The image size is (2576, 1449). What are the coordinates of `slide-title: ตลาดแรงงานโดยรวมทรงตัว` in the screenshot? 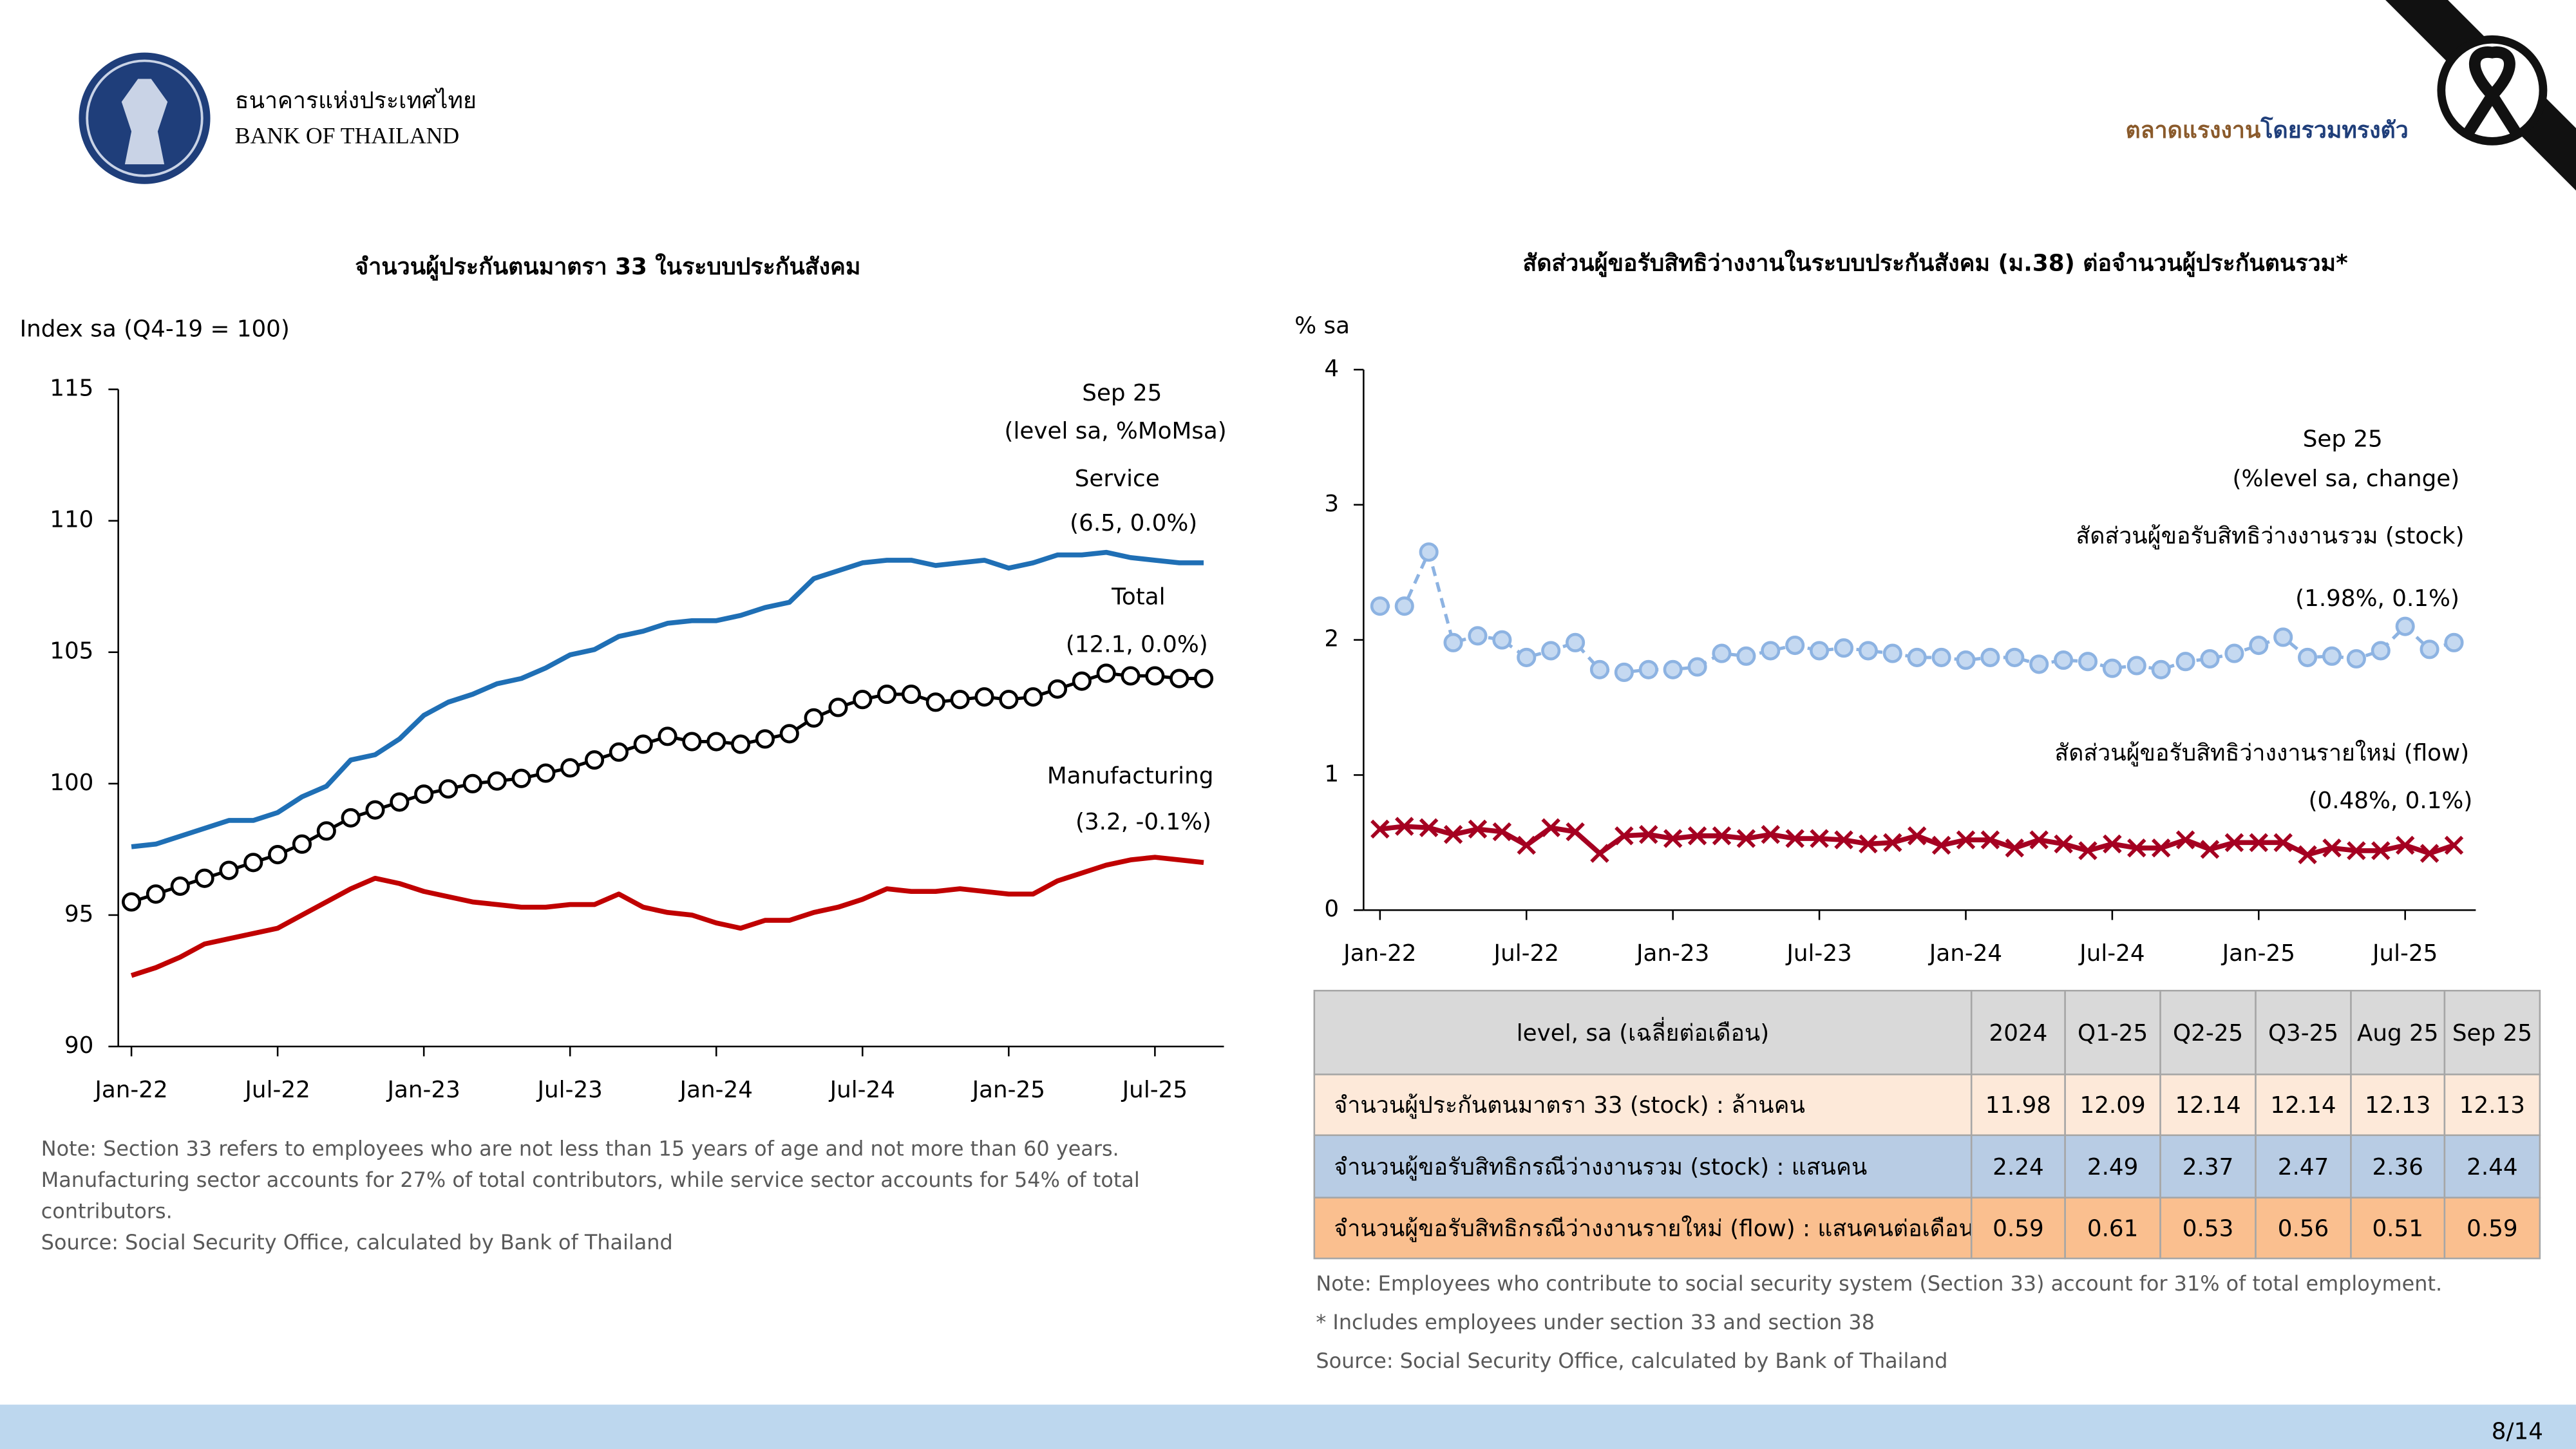 It's located at (2267, 130).